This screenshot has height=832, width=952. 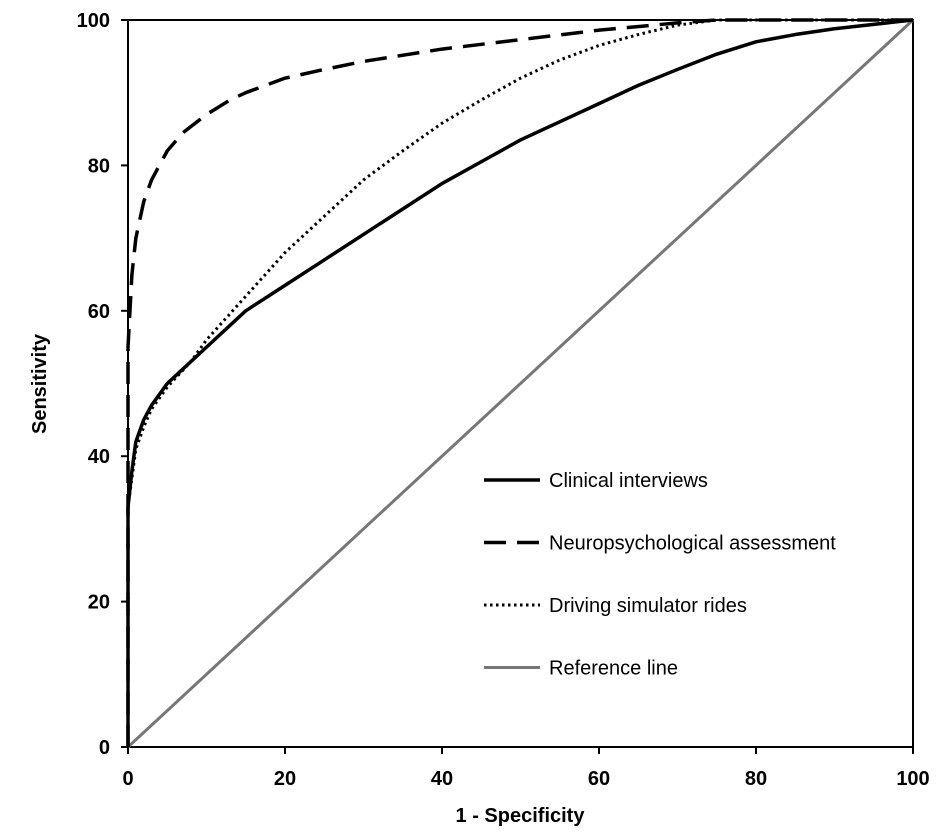 What do you see at coordinates (99, 603) in the screenshot?
I see `y-tick-label: 20` at bounding box center [99, 603].